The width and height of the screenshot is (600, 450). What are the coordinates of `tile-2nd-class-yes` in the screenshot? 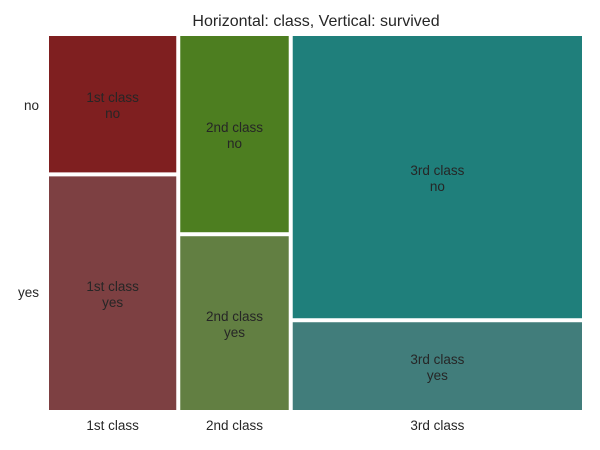 It's located at (234, 323).